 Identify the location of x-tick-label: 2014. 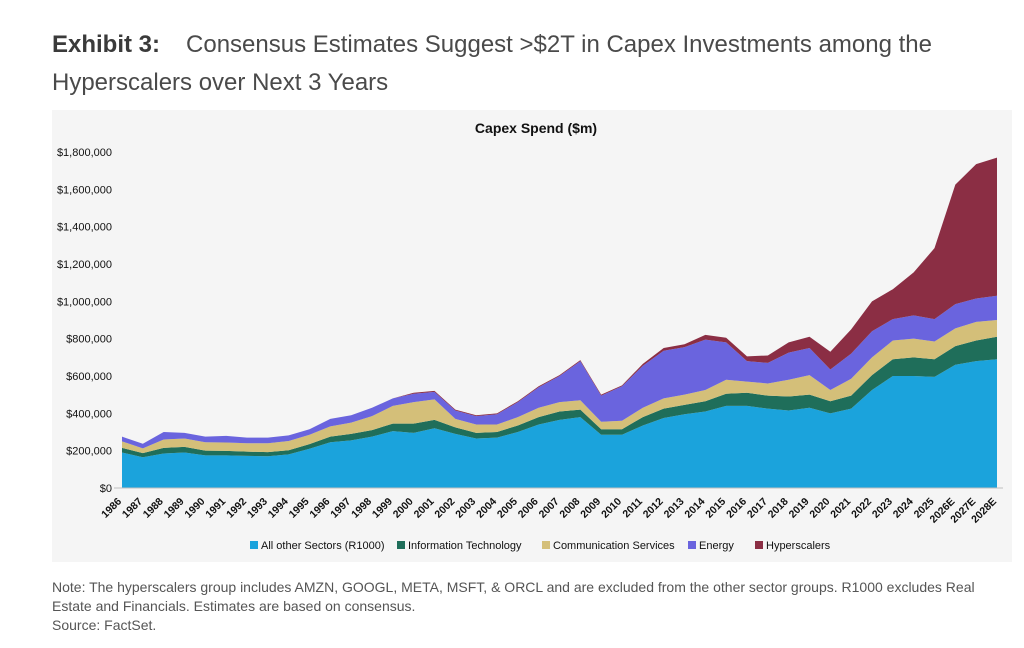
(694, 508).